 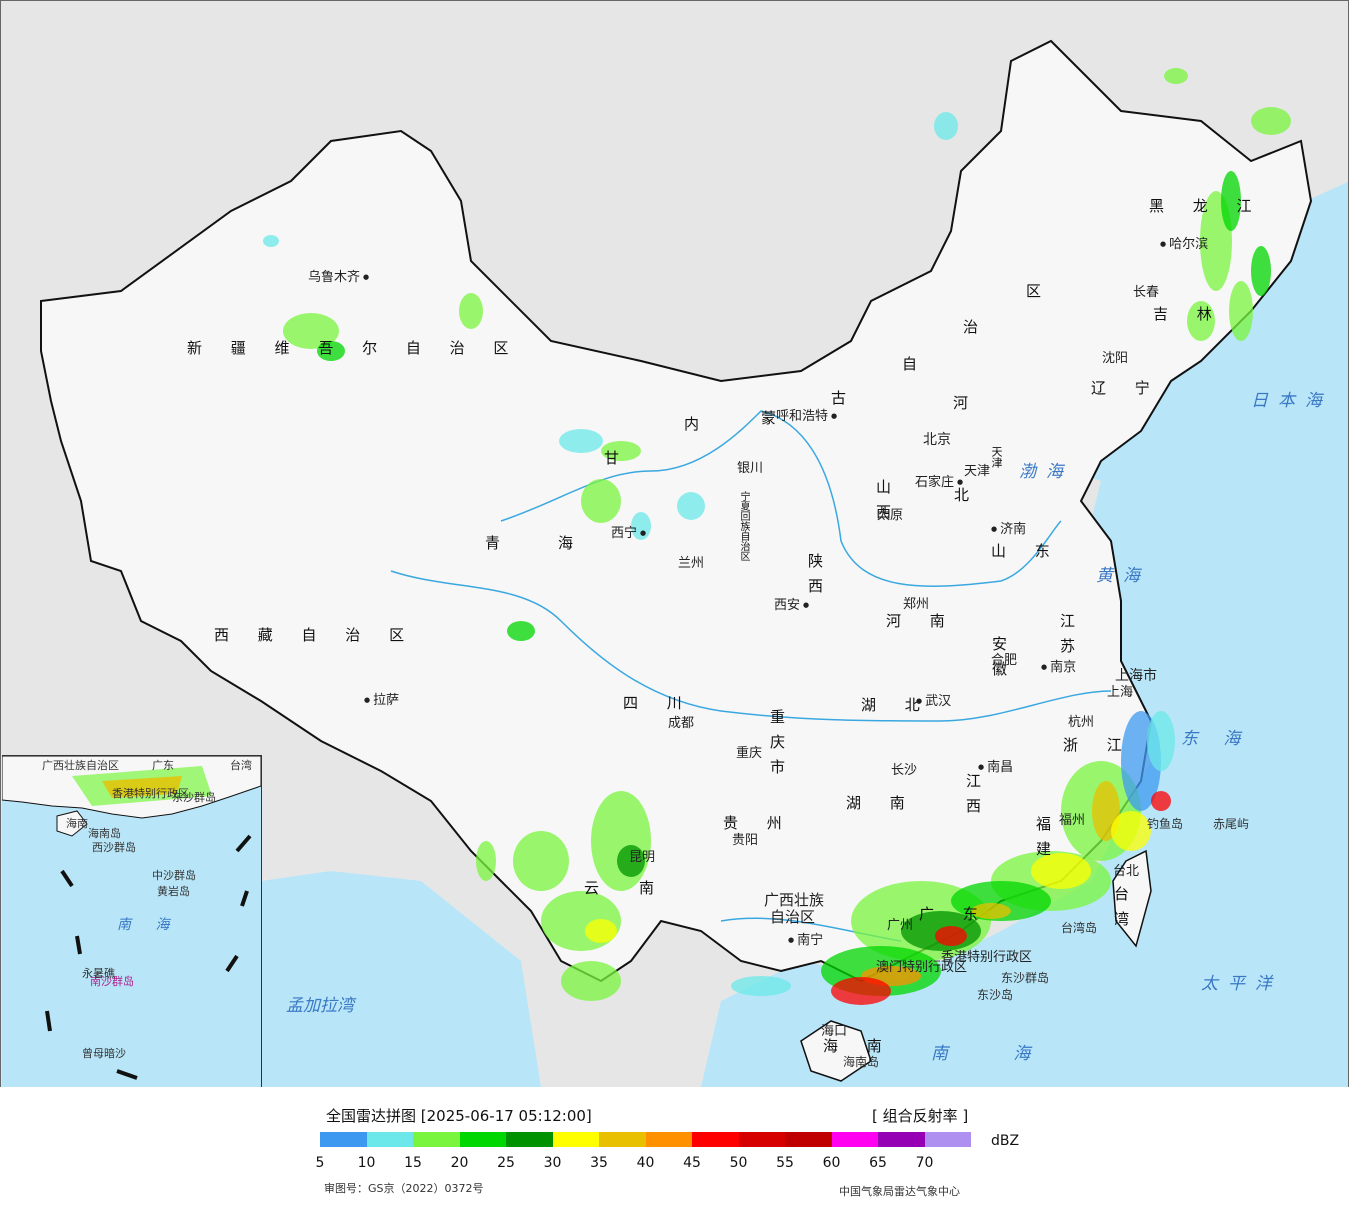 I want to click on scale-tick-15: 15, so click(x=413, y=1163).